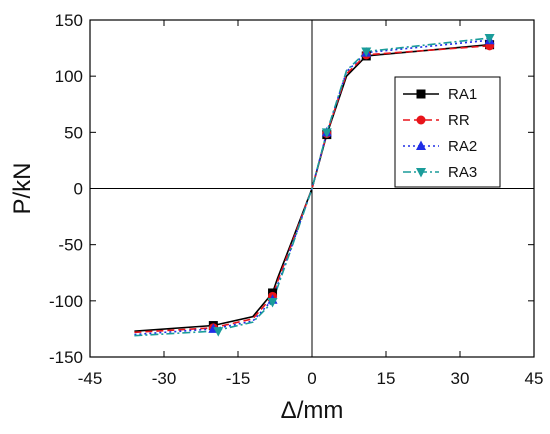 The image size is (550, 434). I want to click on legend-box, so click(447, 132).